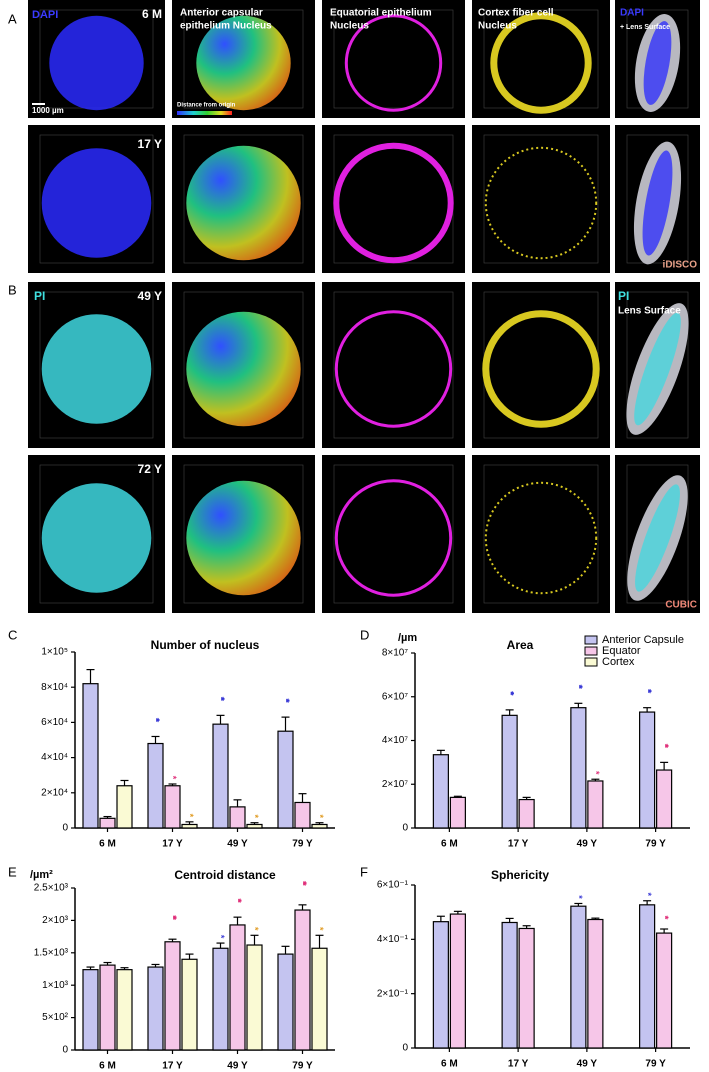 The width and height of the screenshot is (709, 1072). What do you see at coordinates (54, 687) in the screenshot?
I see `y-tick-label: 8×10⁴` at bounding box center [54, 687].